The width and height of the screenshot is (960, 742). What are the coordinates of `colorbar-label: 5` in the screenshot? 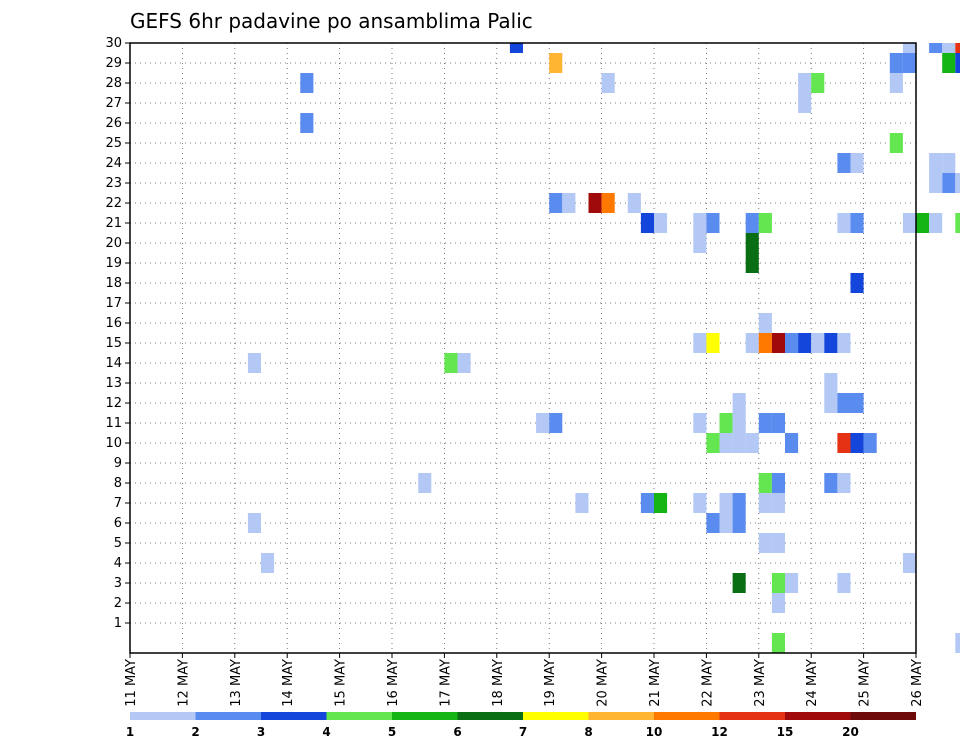 It's located at (392, 732).